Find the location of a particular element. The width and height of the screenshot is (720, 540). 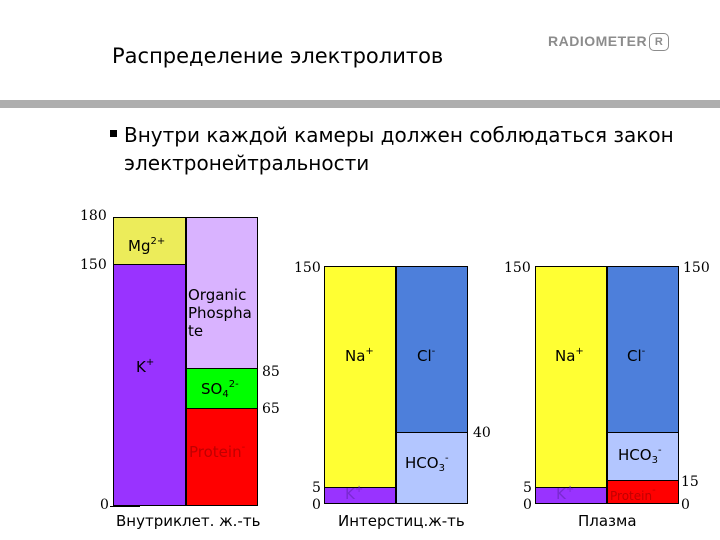

label-intracellular: Внутриклет. ж.-ть is located at coordinates (188, 521).